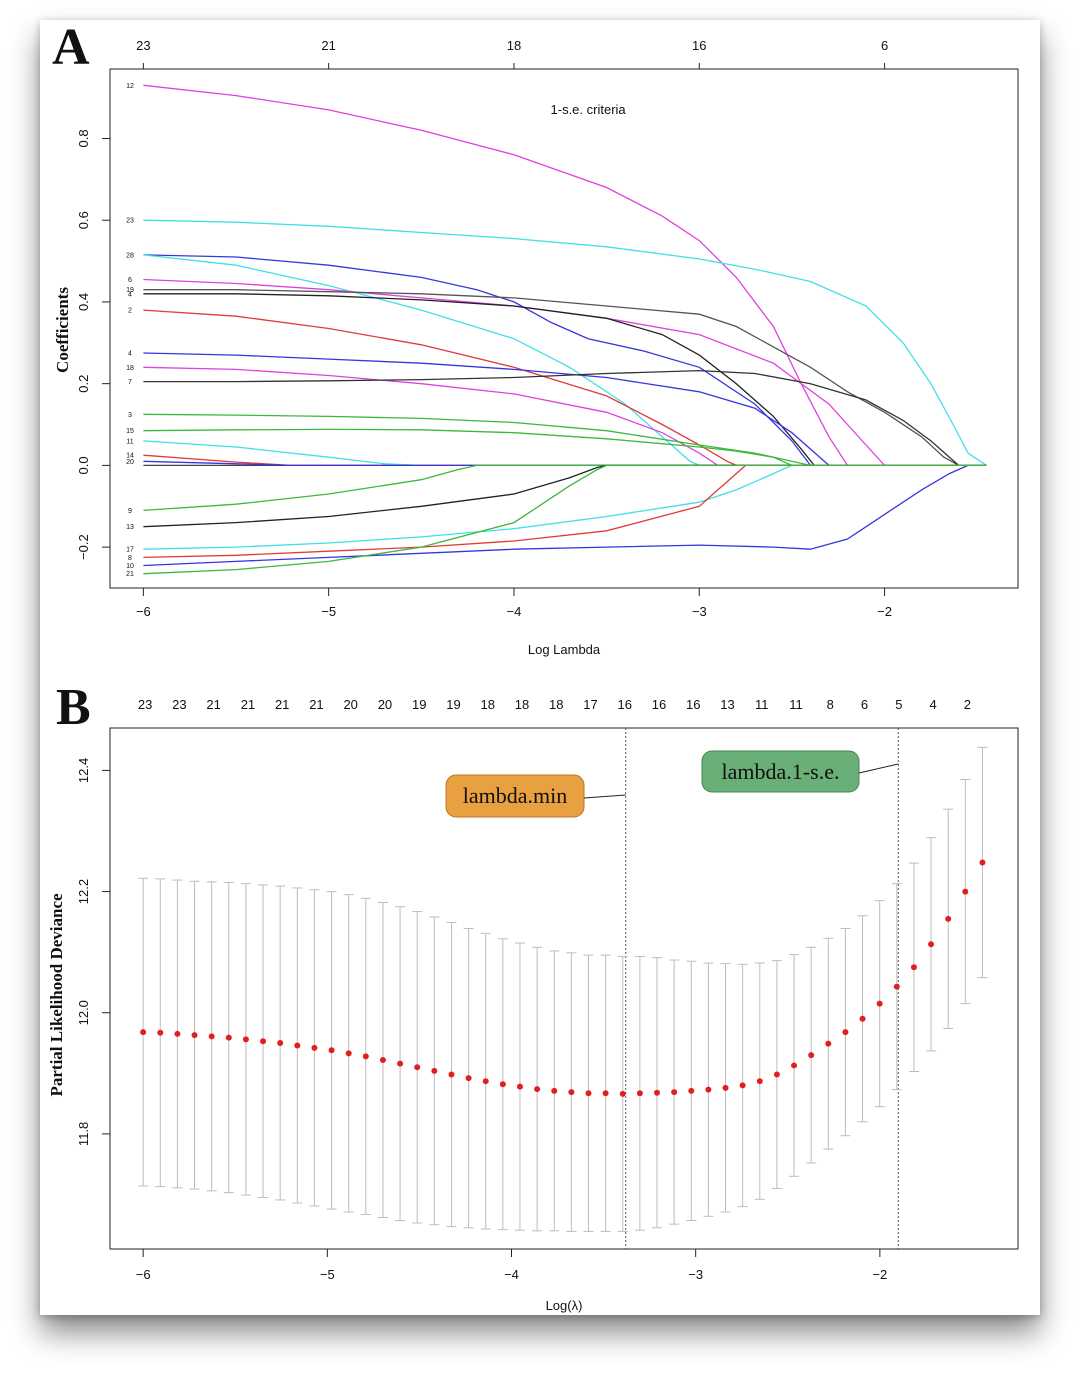  I want to click on path-label: 15, so click(130, 431).